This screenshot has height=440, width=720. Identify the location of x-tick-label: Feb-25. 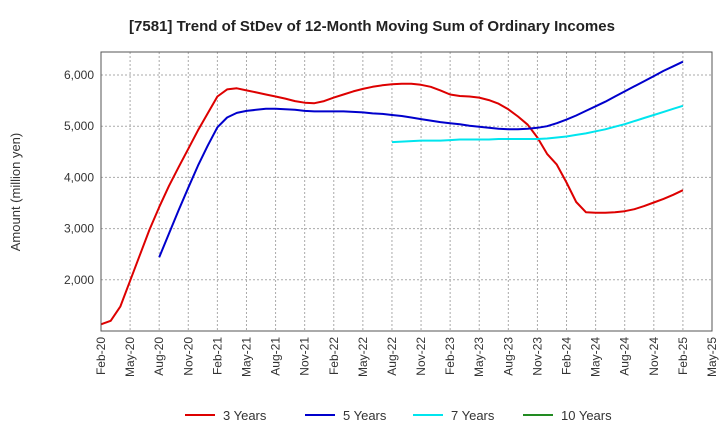
(683, 356).